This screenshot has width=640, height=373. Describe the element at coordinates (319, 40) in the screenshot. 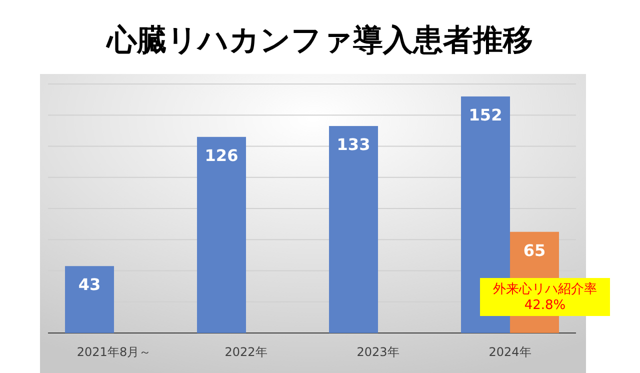

I see `chart-title: 心臓リハカンファ導入患者推移` at that location.